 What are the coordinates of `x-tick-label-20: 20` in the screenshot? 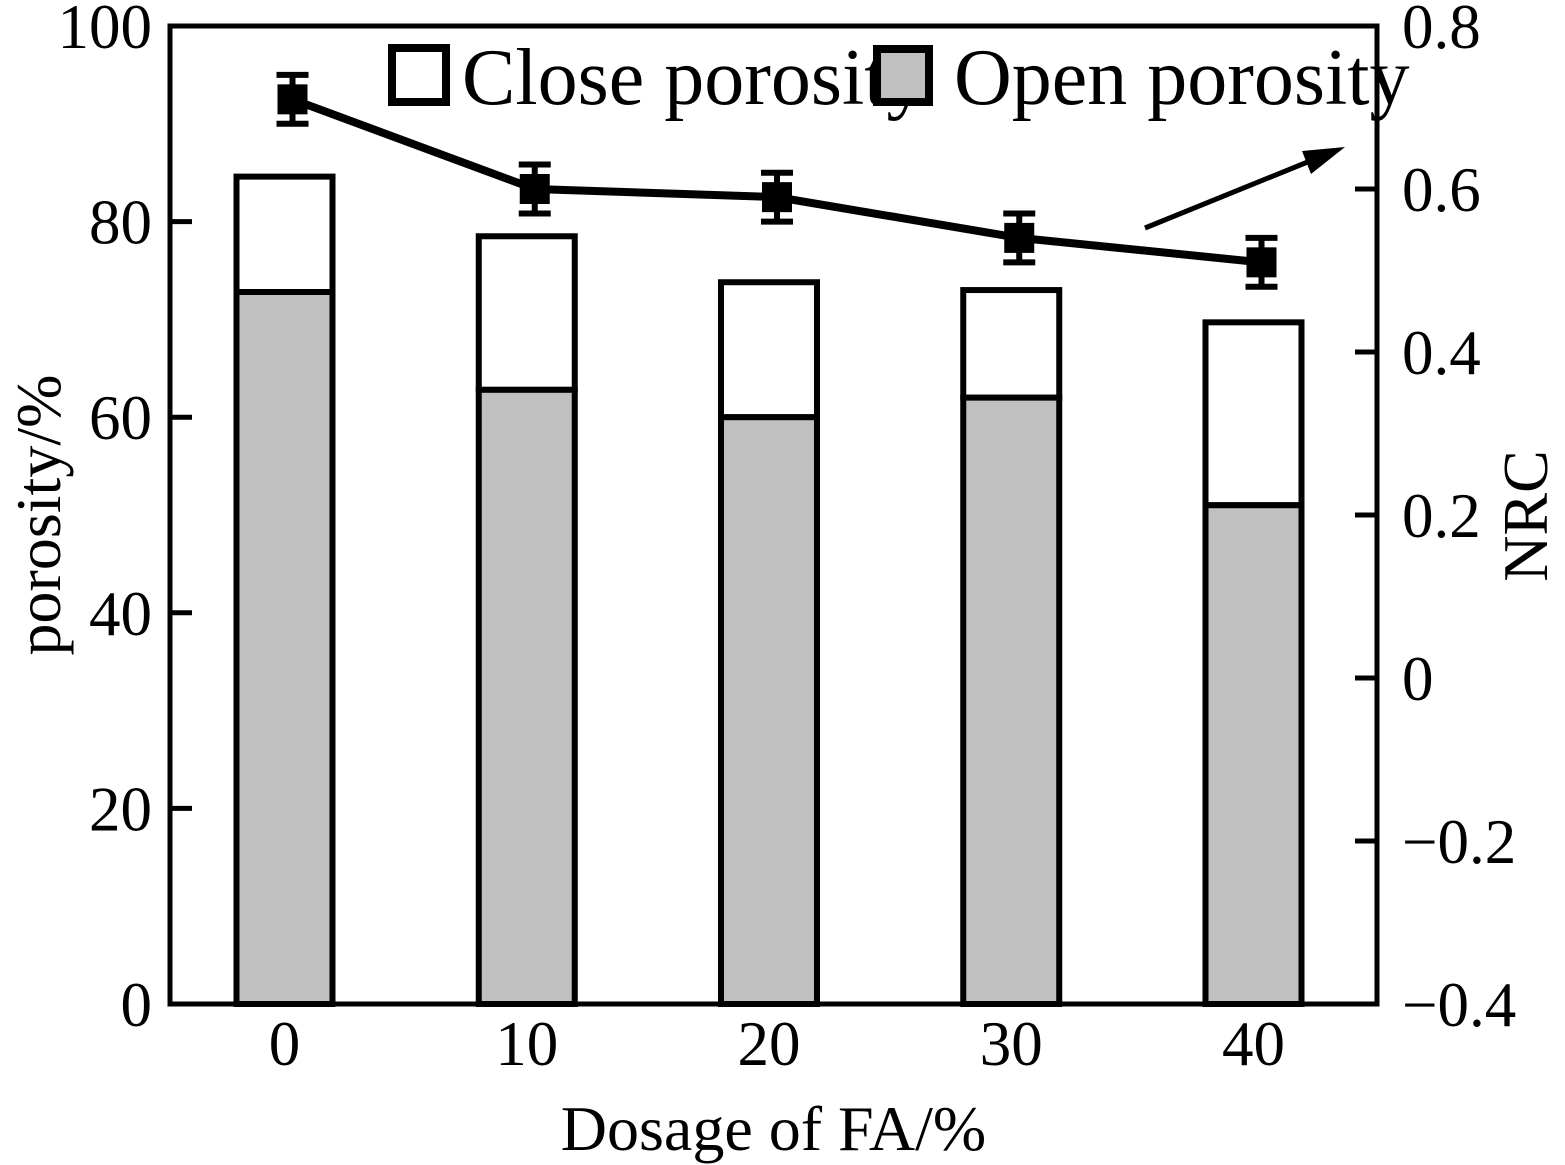 It's located at (769, 1044).